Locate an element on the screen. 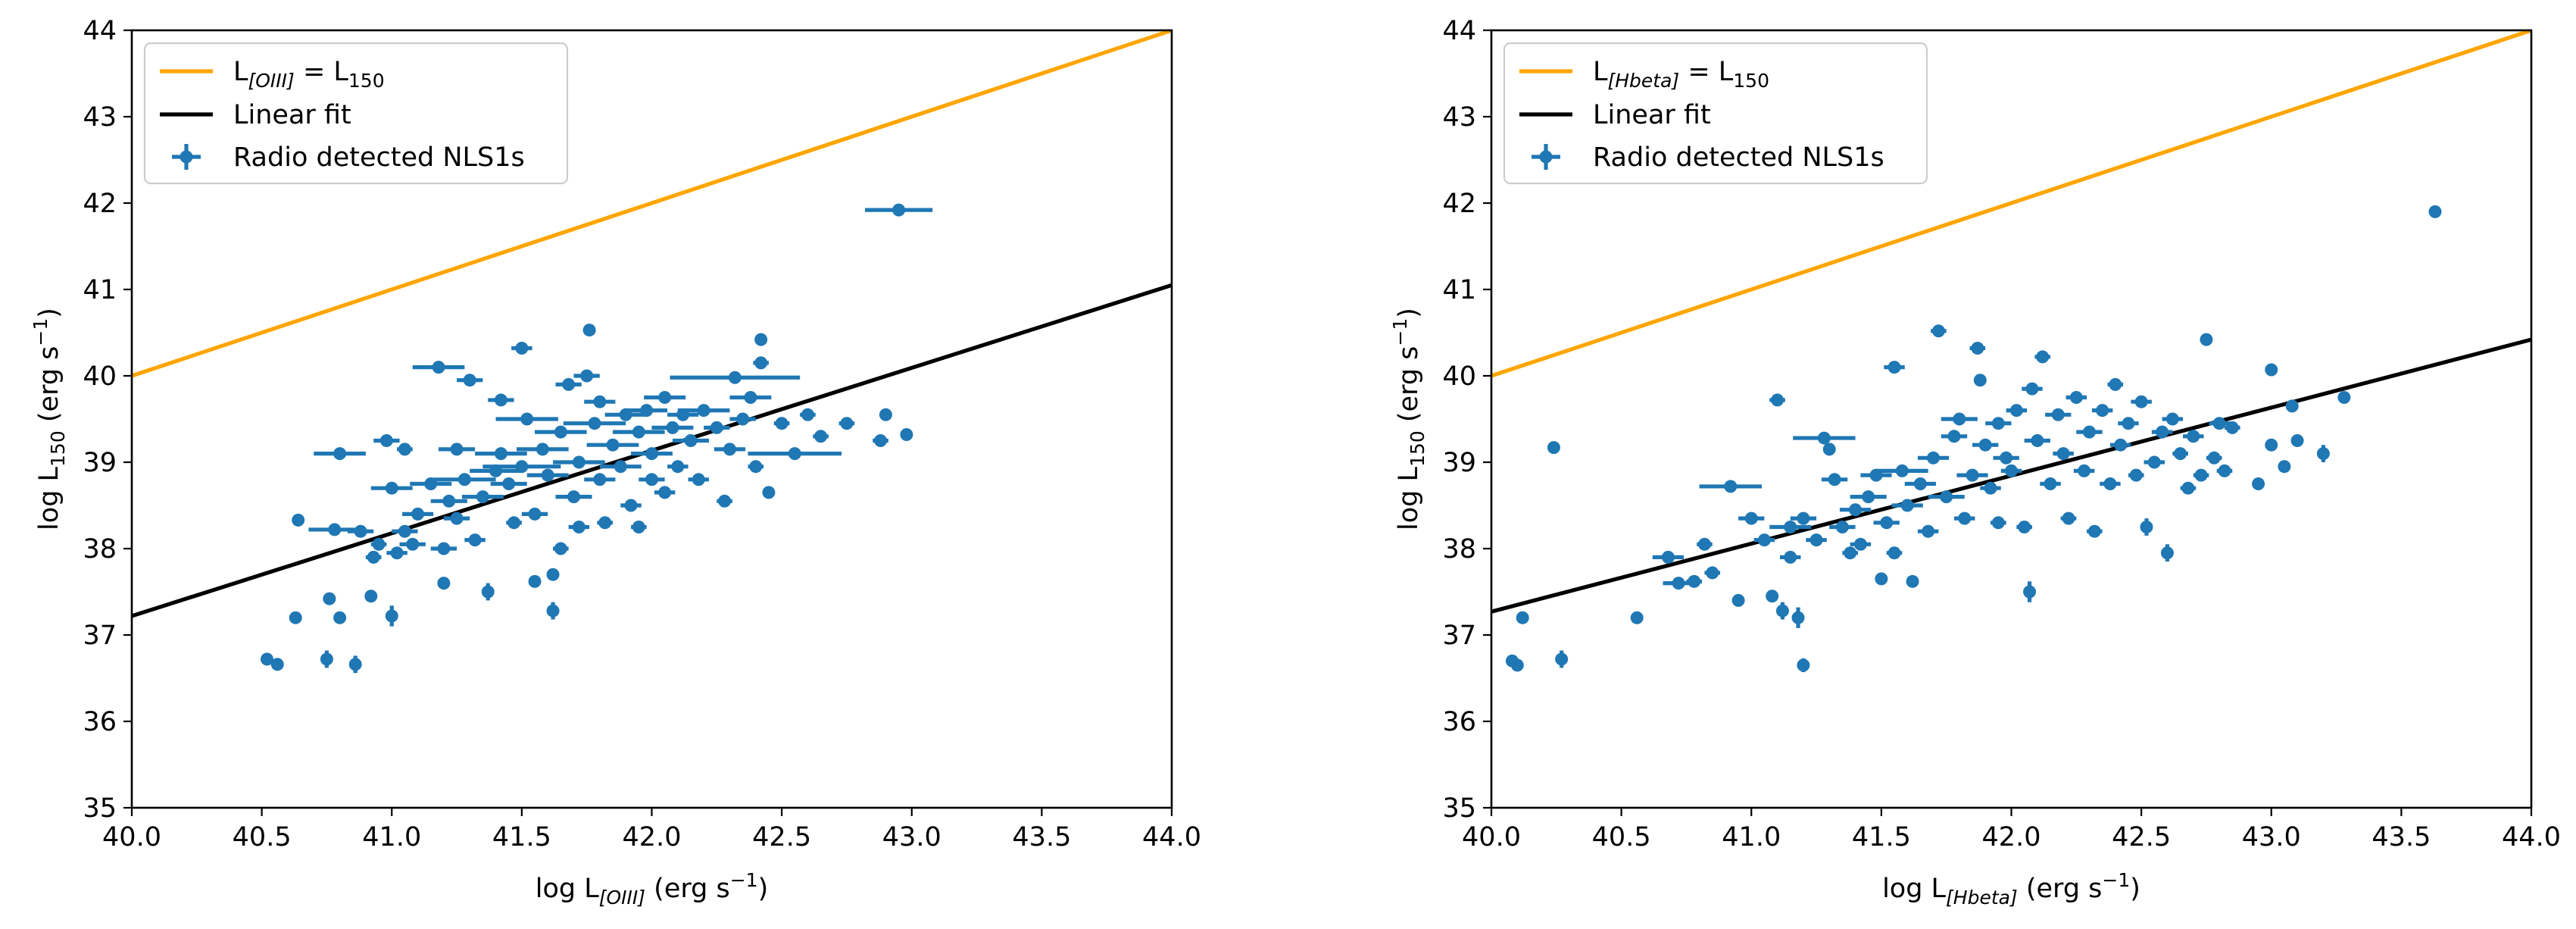 Image resolution: width=2576 pixels, height=929 pixels. legend-label: L[Hbeta] = L150 is located at coordinates (1681, 75).